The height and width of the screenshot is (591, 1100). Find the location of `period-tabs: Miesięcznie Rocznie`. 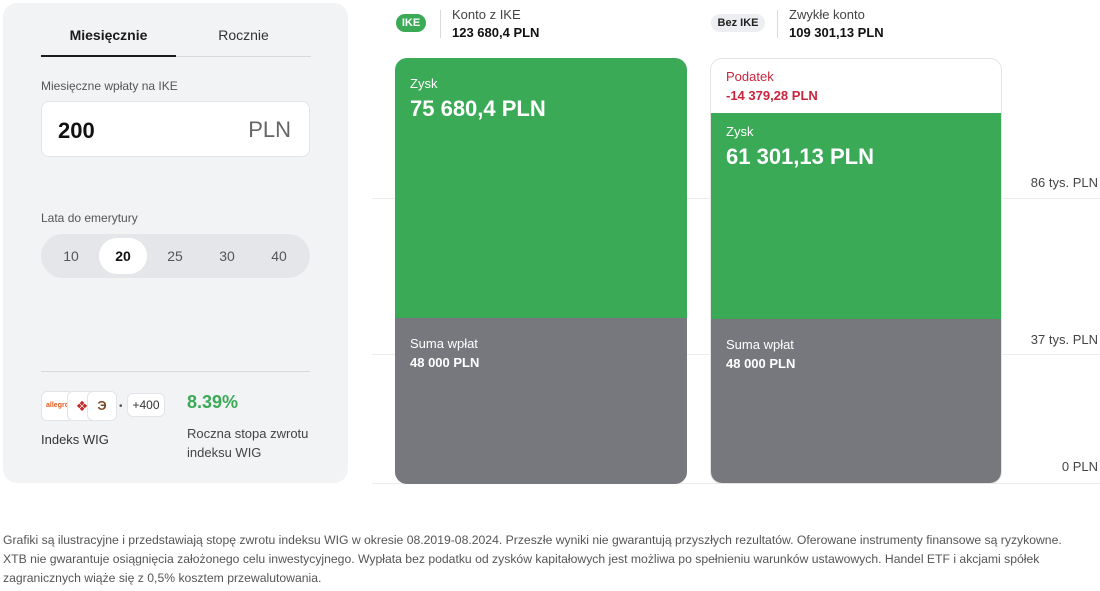

period-tabs: Miesięcznie Rocznie is located at coordinates (176, 41).